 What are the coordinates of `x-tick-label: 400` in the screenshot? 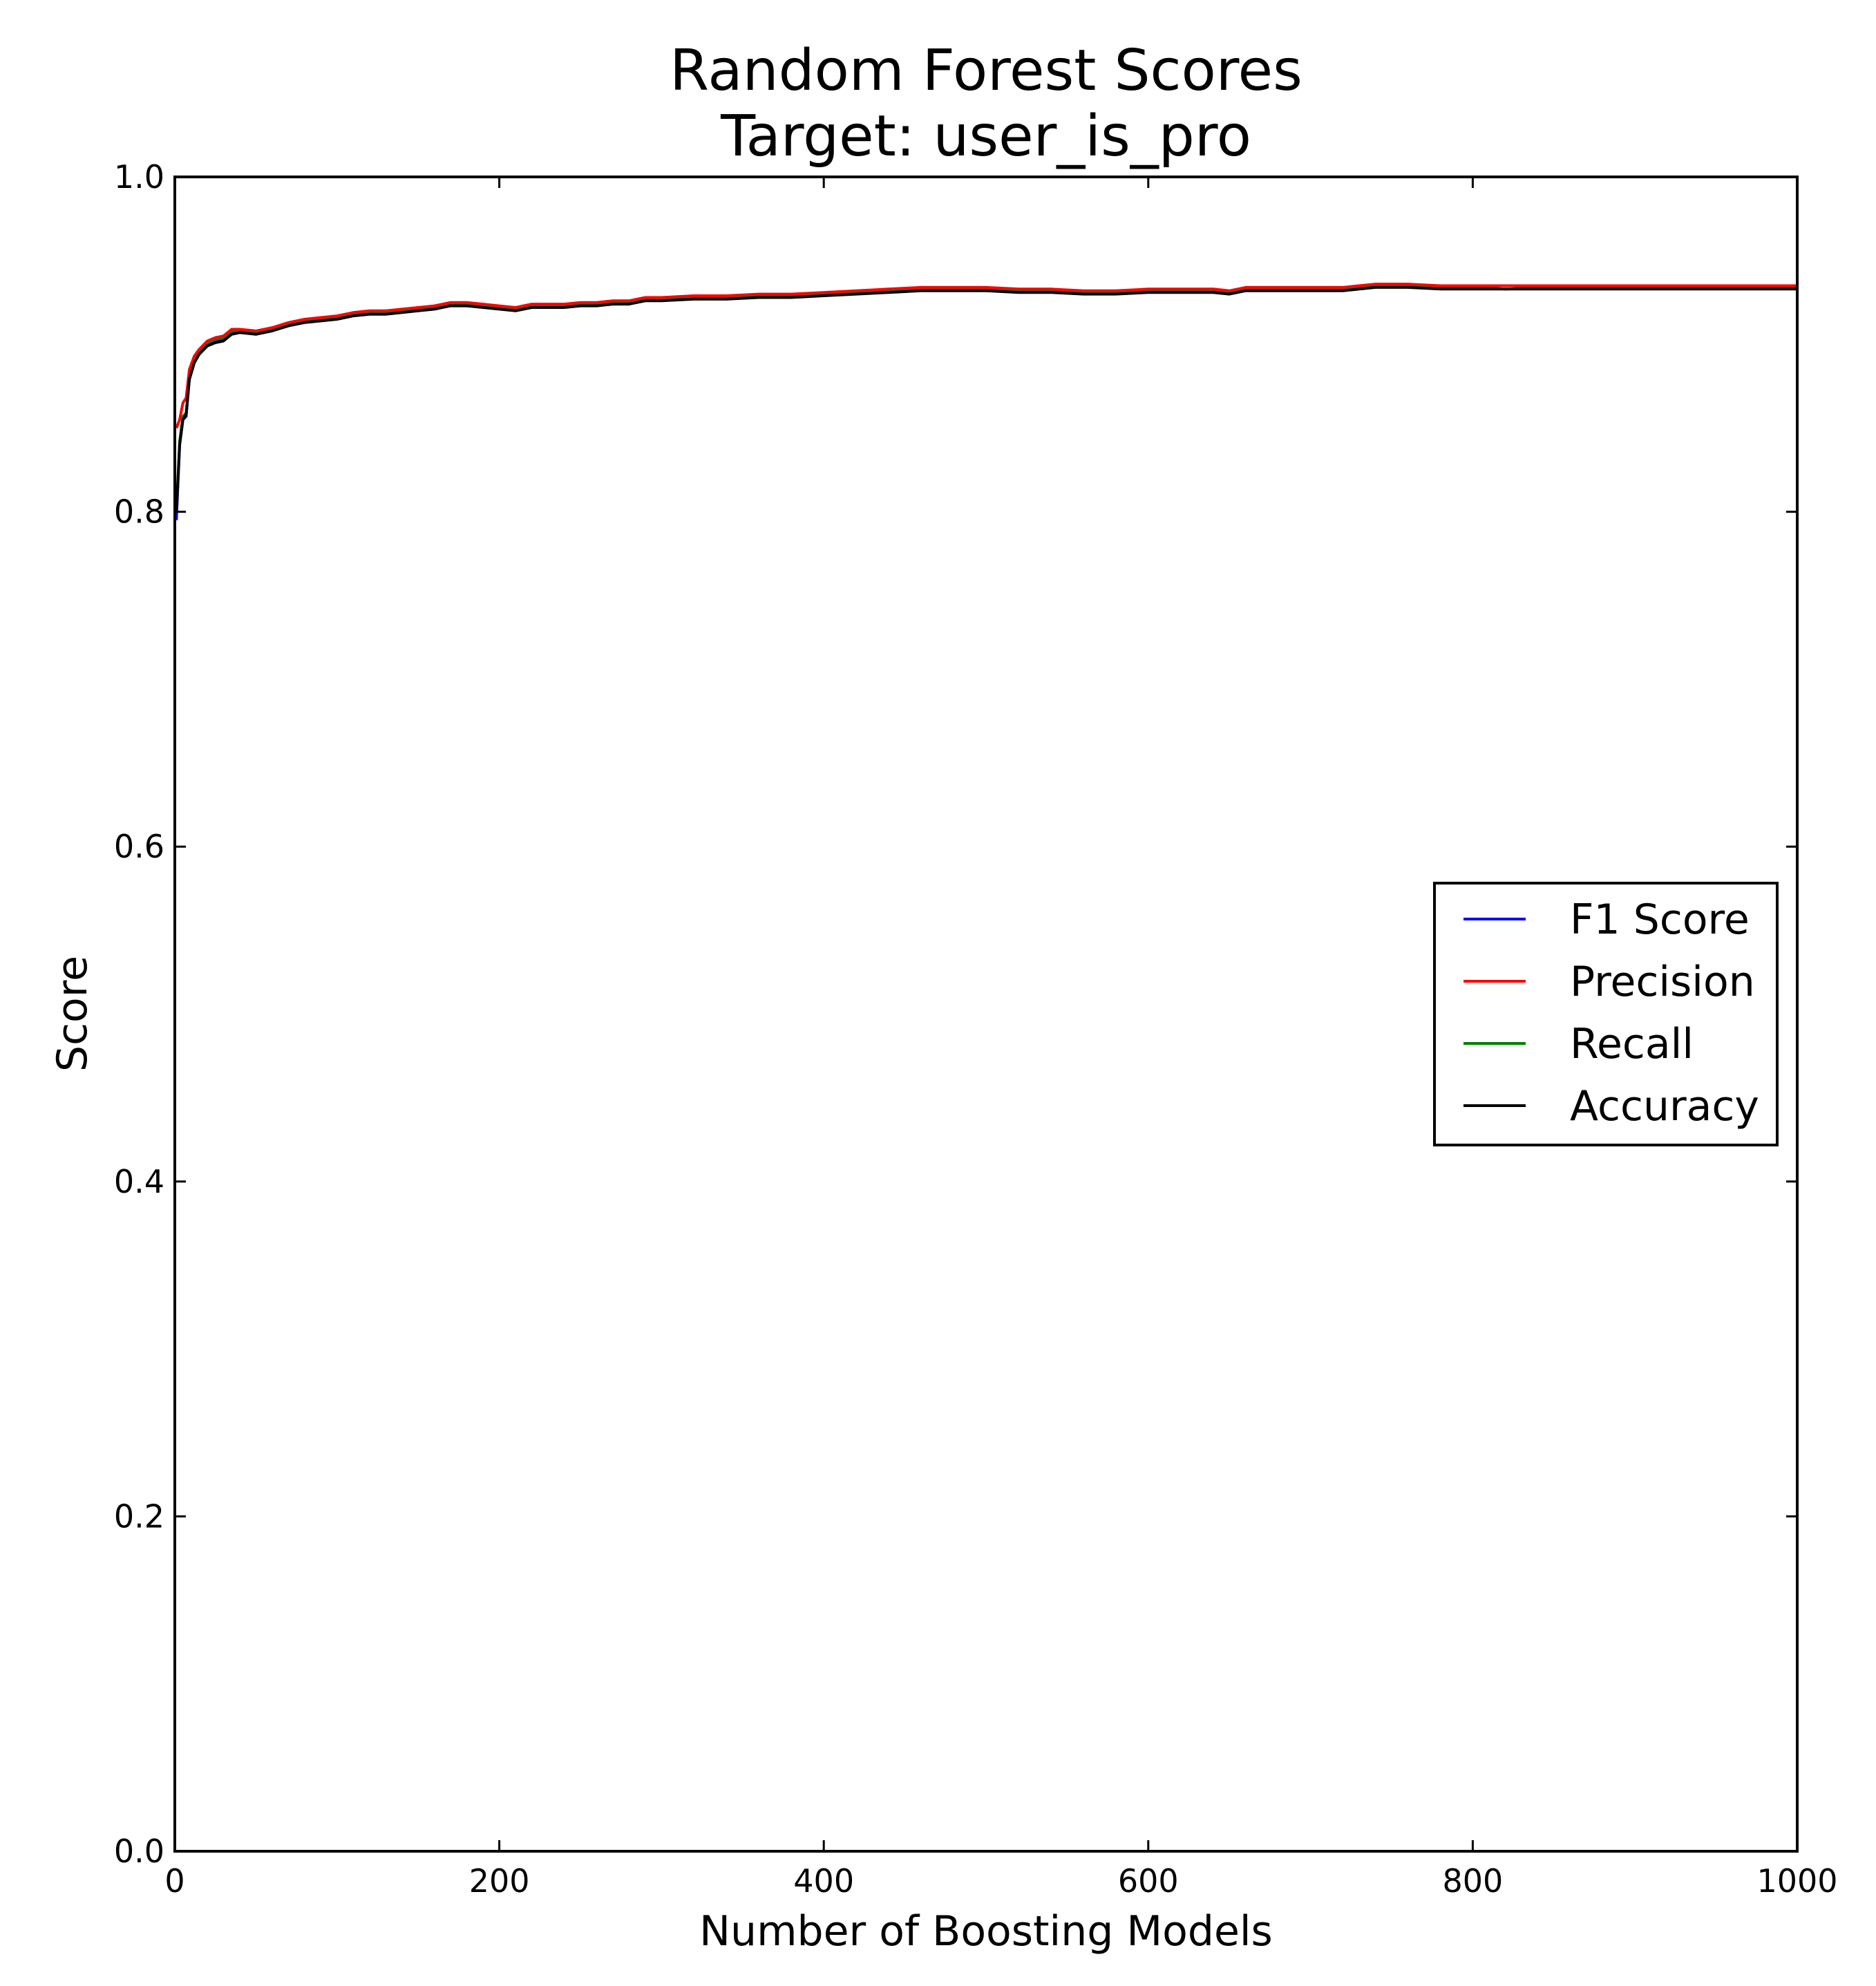 It's located at (823, 1881).